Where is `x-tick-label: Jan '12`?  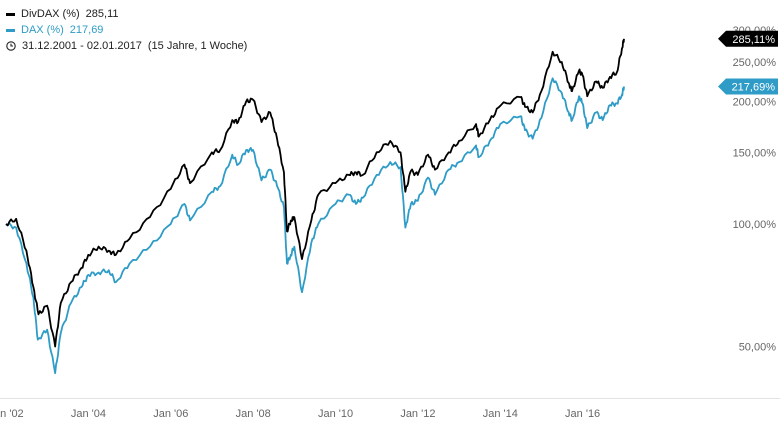 x-tick-label: Jan '12 is located at coordinates (417, 414).